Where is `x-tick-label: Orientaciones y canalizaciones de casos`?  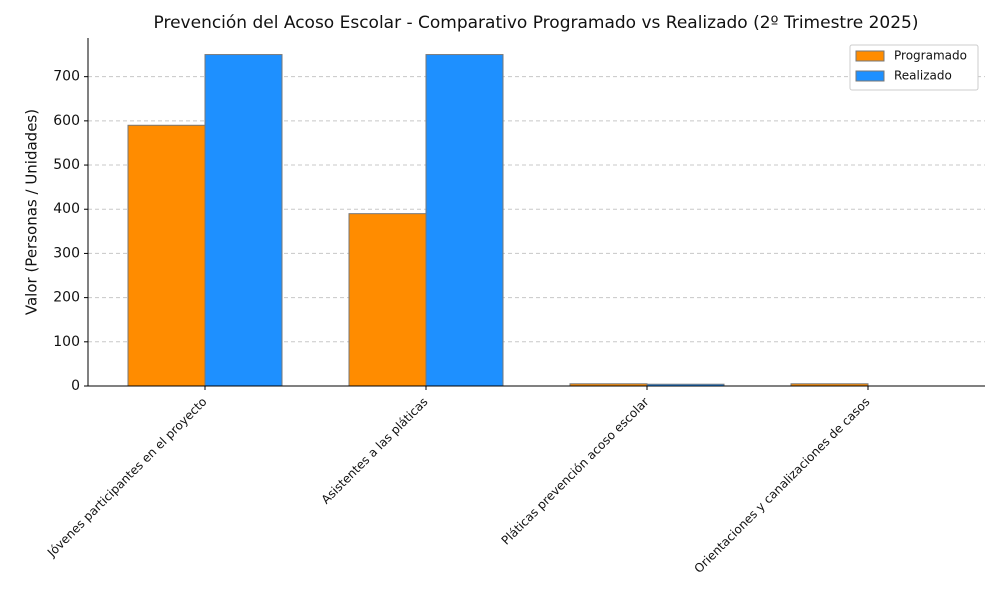 x-tick-label: Orientaciones y canalizaciones de casos is located at coordinates (781, 485).